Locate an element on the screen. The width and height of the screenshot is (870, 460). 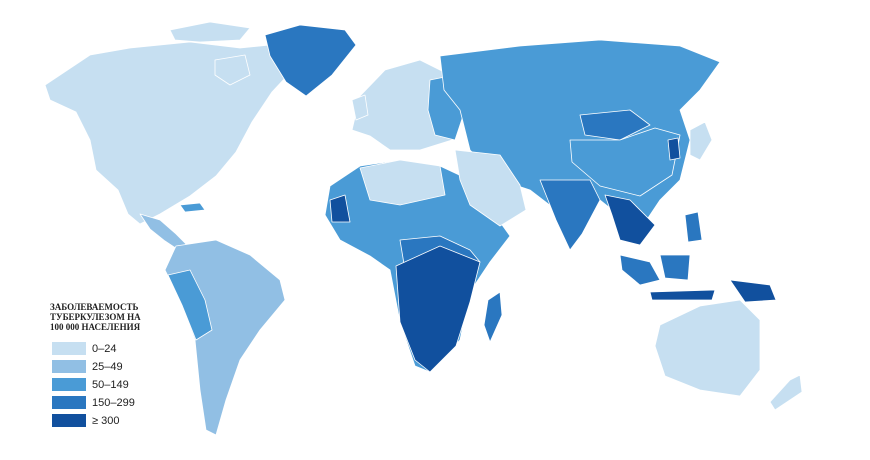
japan is located at coordinates (701, 141).